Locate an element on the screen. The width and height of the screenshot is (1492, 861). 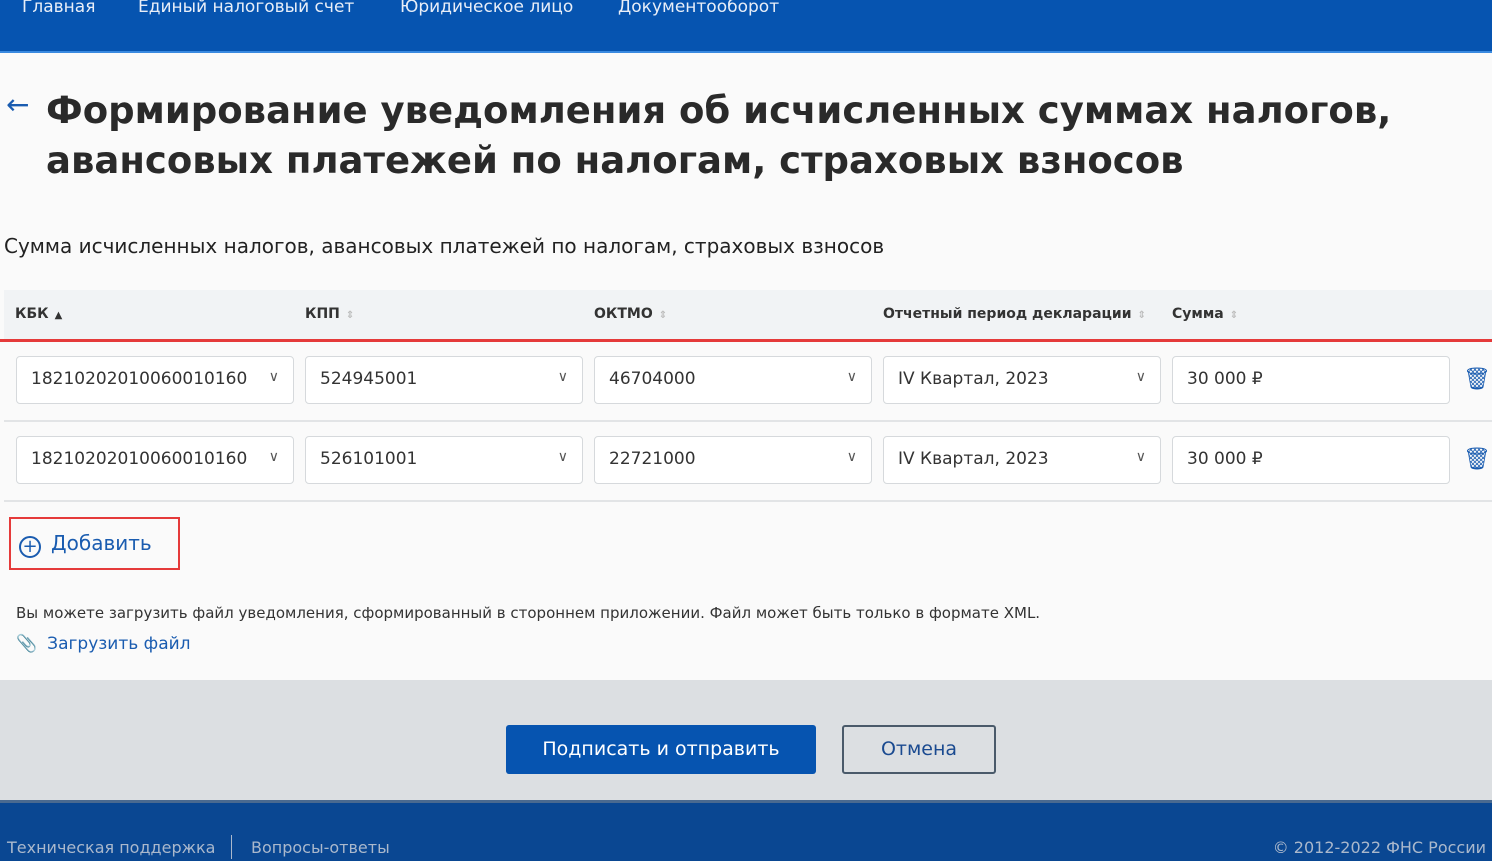
kpp-select: 524945001 ∨ is located at coordinates (444, 380).